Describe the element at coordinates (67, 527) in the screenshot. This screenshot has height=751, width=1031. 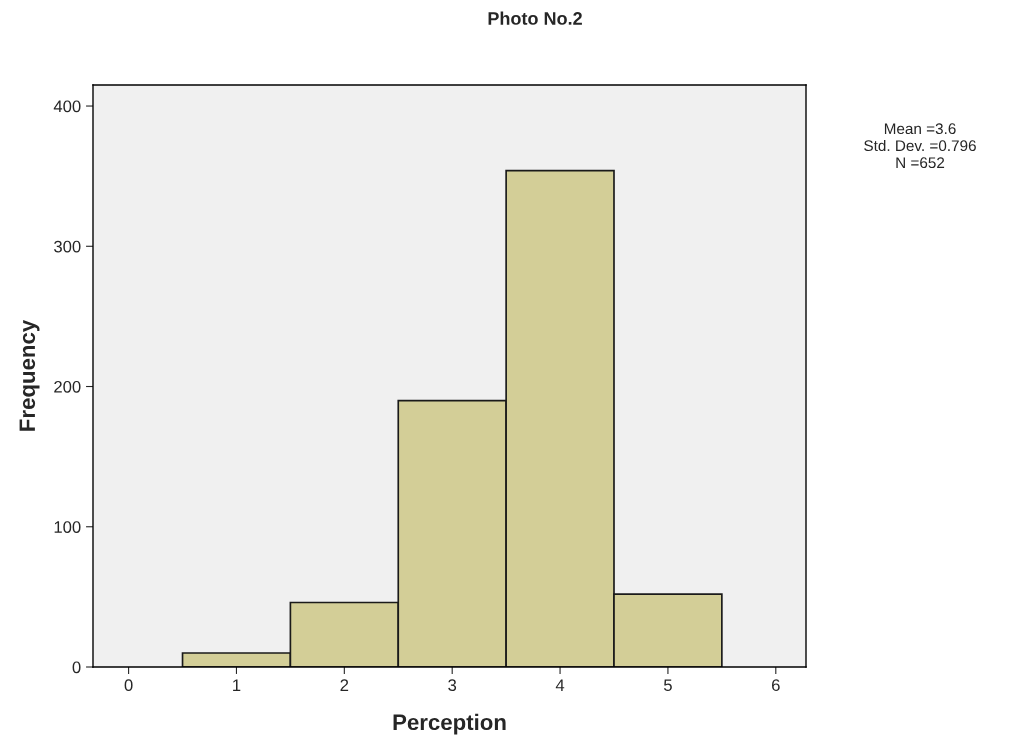
I see `y-tick-label: 100` at that location.